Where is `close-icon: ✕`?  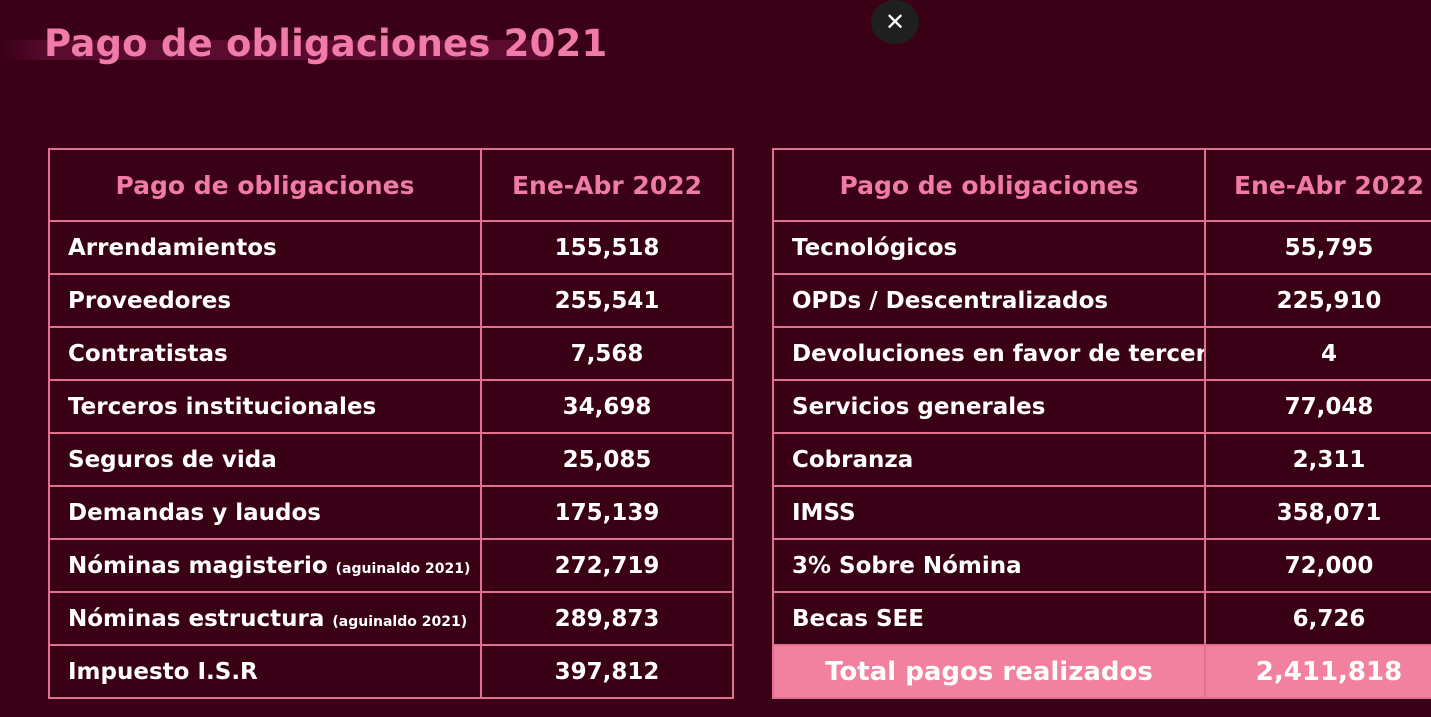 close-icon: ✕ is located at coordinates (895, 22).